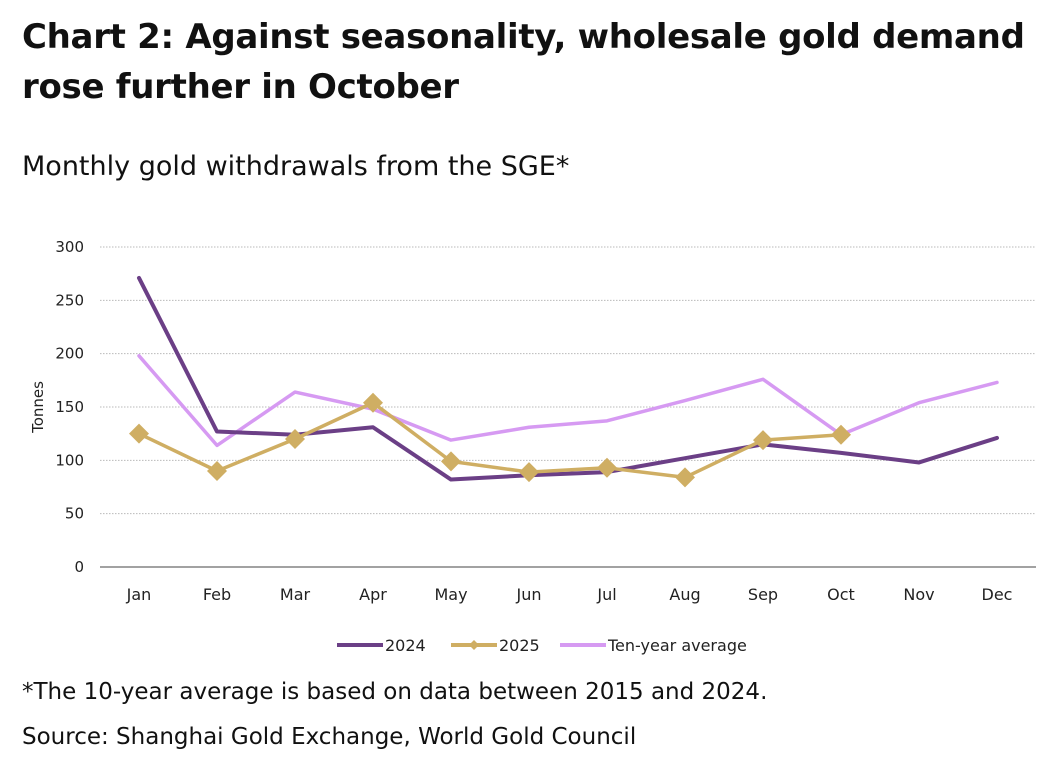  Describe the element at coordinates (568, 585) in the screenshot. I see `x-axis: Jan Feb Mar Apr May Jun Jul Aug Sep Oct Nov Dec` at that location.